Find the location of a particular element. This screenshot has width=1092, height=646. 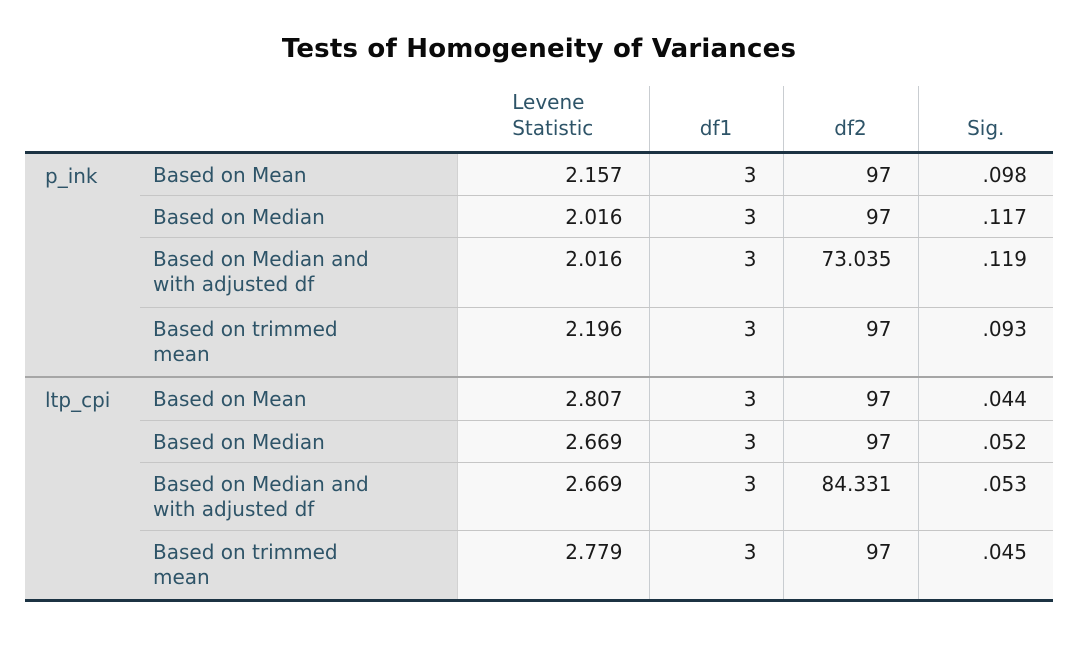

table-row: Based on Median 2.016 3 97 .117 is located at coordinates (539, 216).